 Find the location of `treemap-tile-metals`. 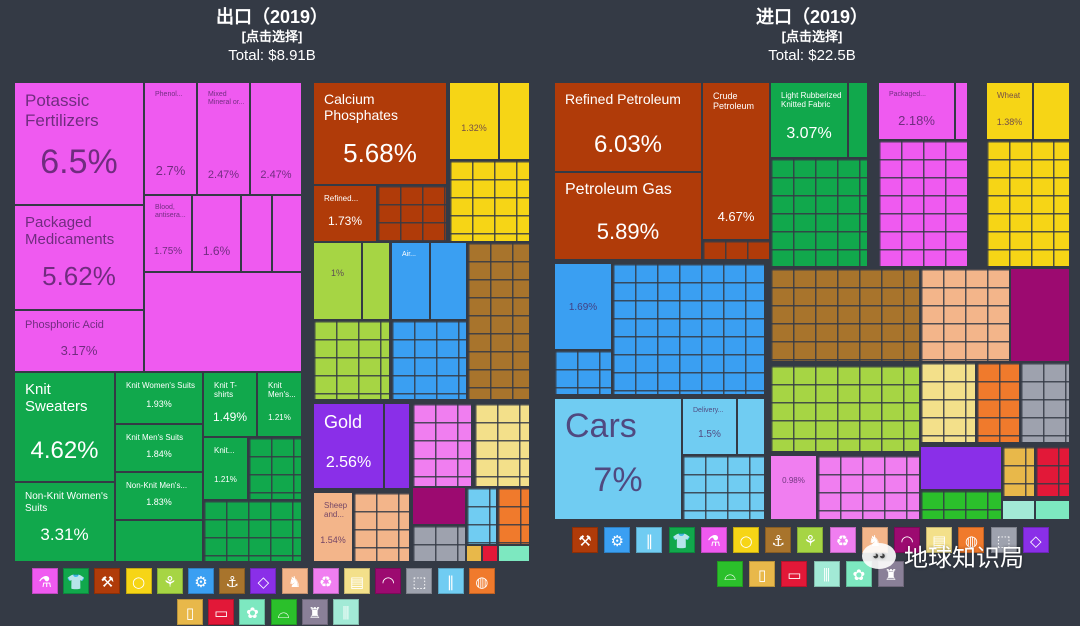

treemap-tile-metals is located at coordinates (845, 315).